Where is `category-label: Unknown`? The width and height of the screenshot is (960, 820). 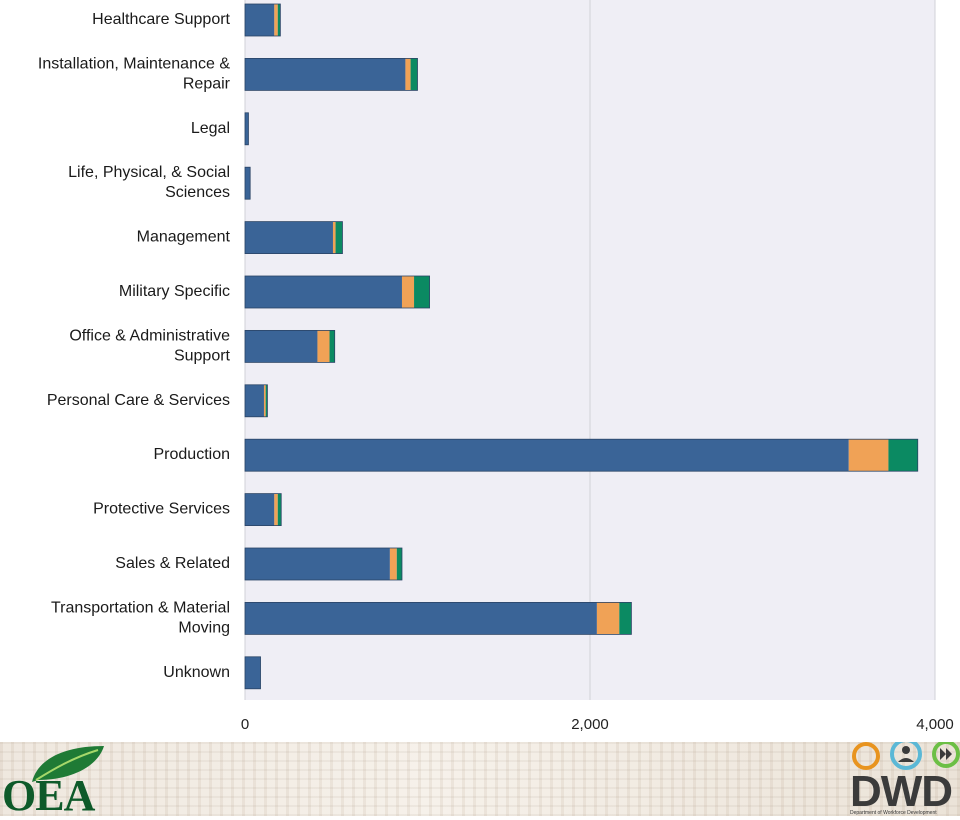
category-label: Unknown is located at coordinates (196, 672).